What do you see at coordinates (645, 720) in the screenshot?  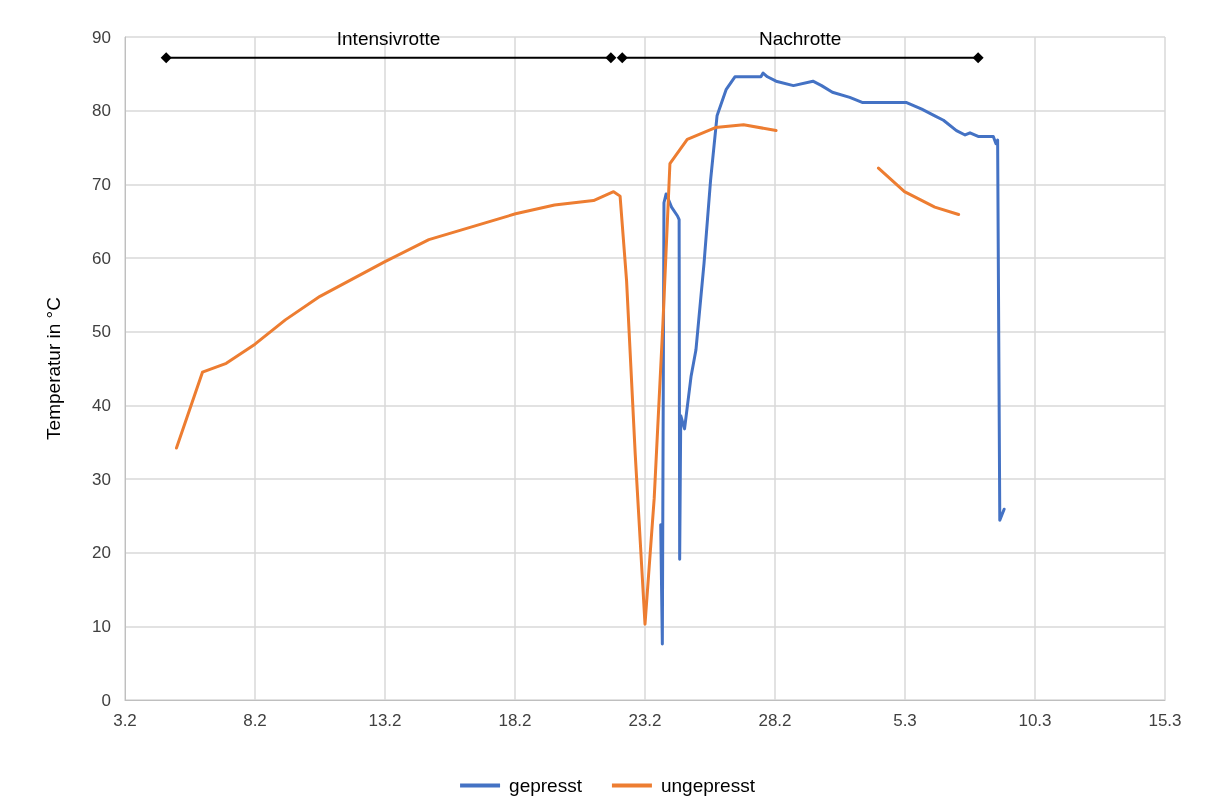 I see `x-tick-label: 23.2` at bounding box center [645, 720].